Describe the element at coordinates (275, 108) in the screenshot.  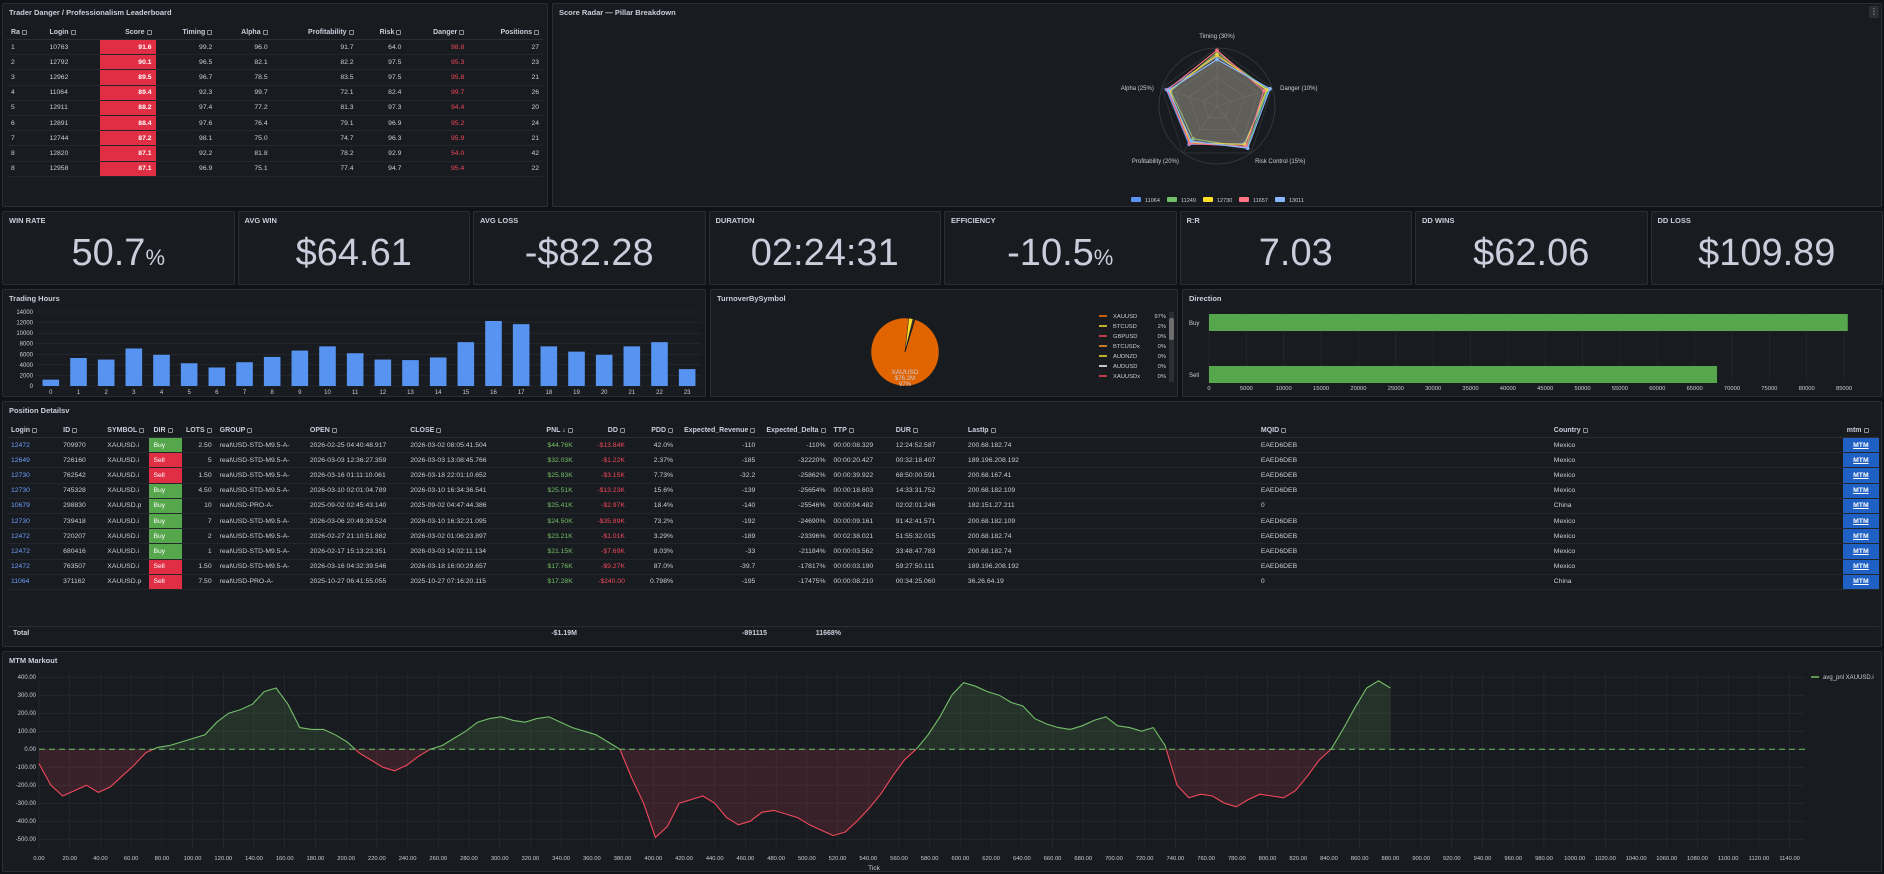
I see `leaderboard-row: 5 12911 88.2 97.4 77.2 81.3 97.3 94.4 20` at that location.